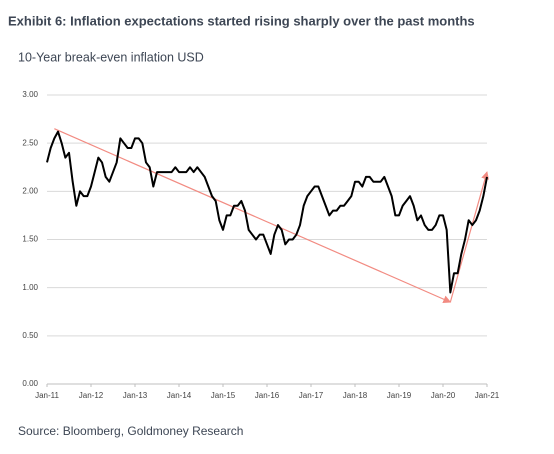 This screenshot has height=454, width=554. Describe the element at coordinates (30, 190) in the screenshot. I see `y-tick-label: 2.00` at that location.